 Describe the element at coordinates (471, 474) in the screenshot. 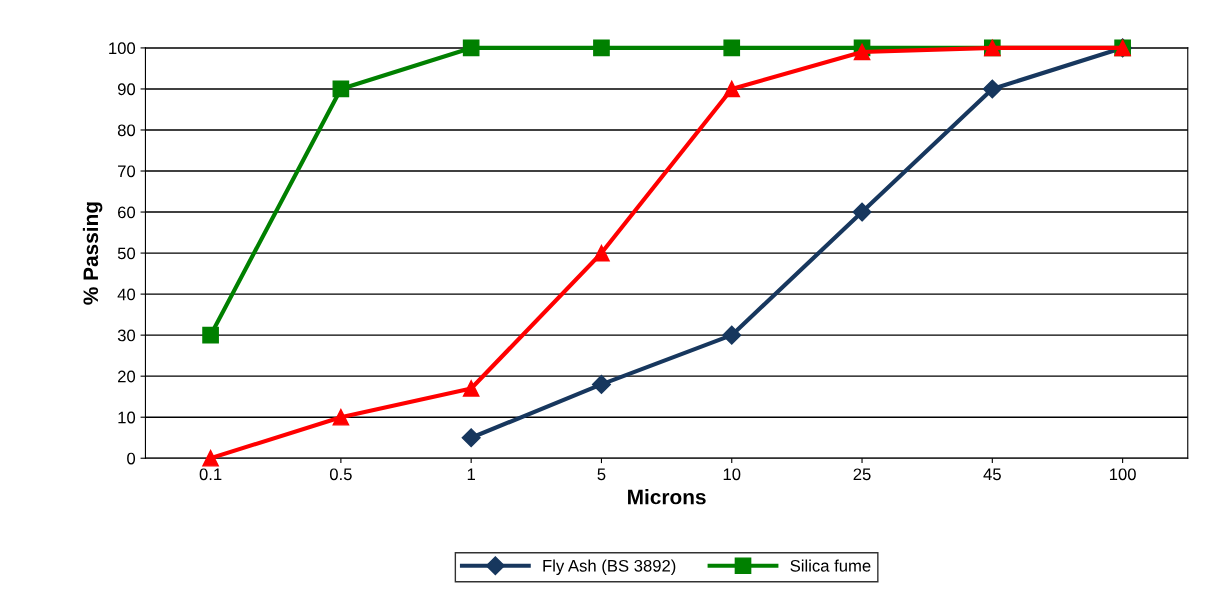

I see `x-tick-label: 1` at that location.